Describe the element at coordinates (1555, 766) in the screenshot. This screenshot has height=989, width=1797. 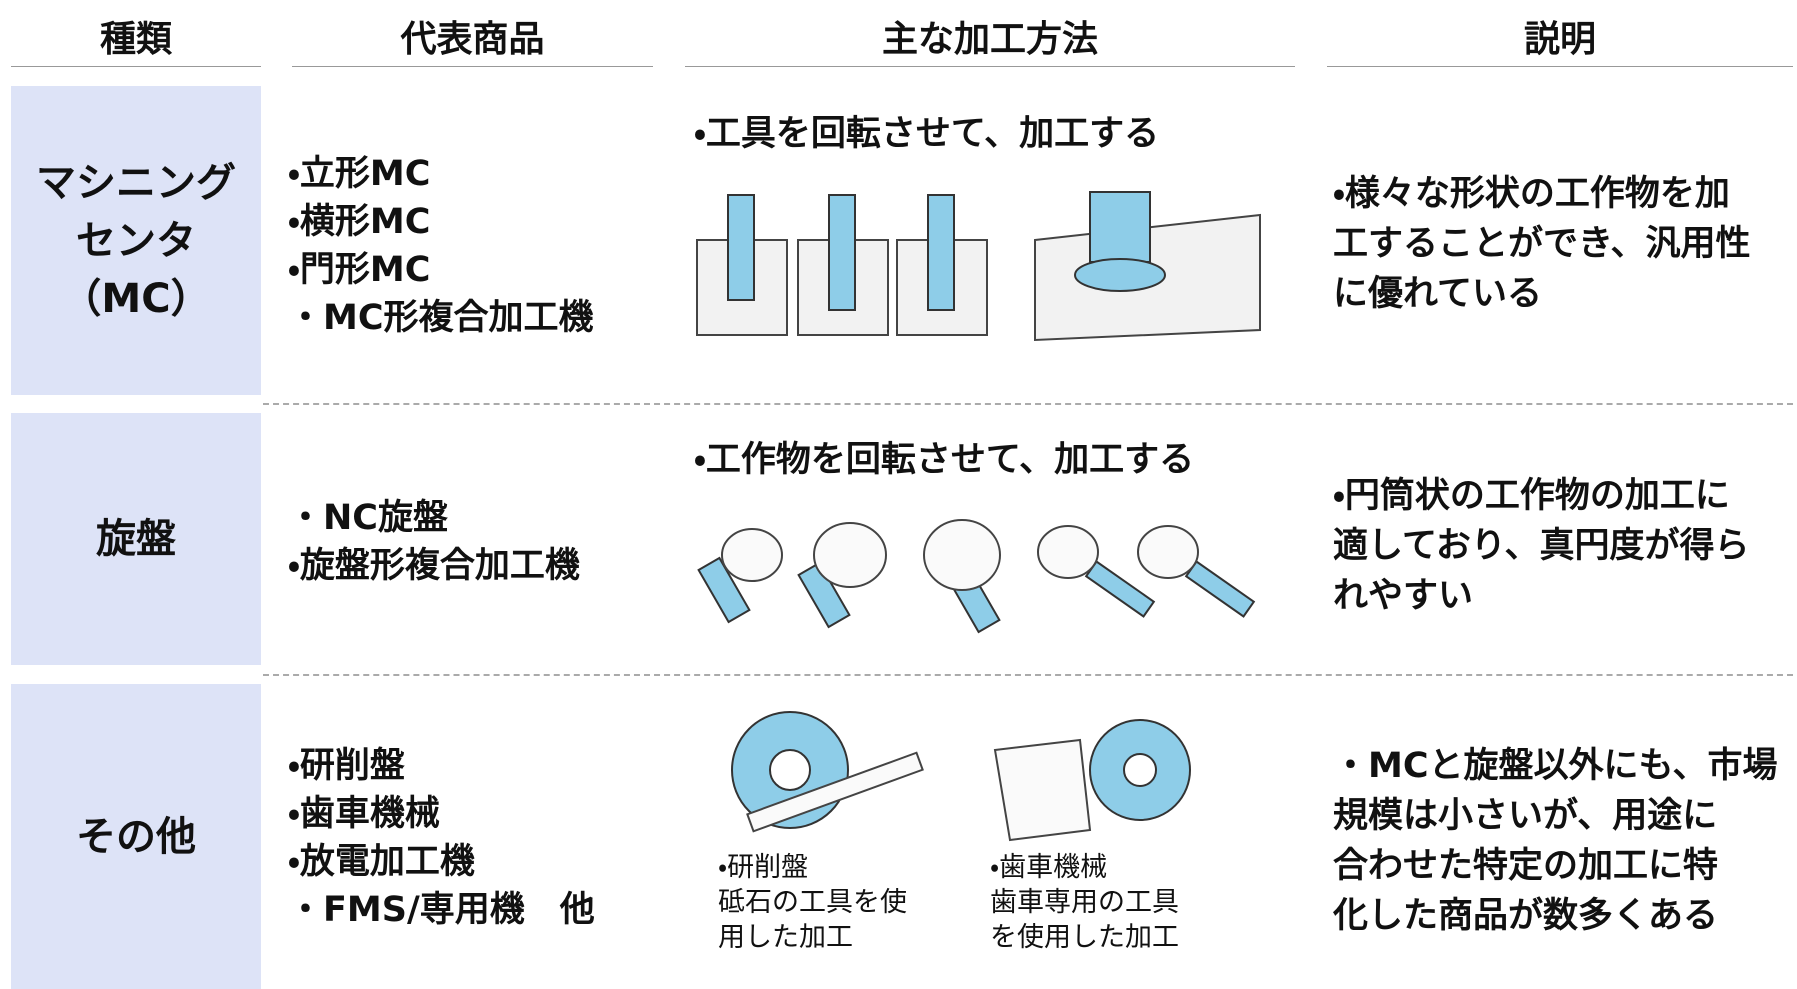
I see `description: ・MCと旋盤以外にも、市場` at that location.